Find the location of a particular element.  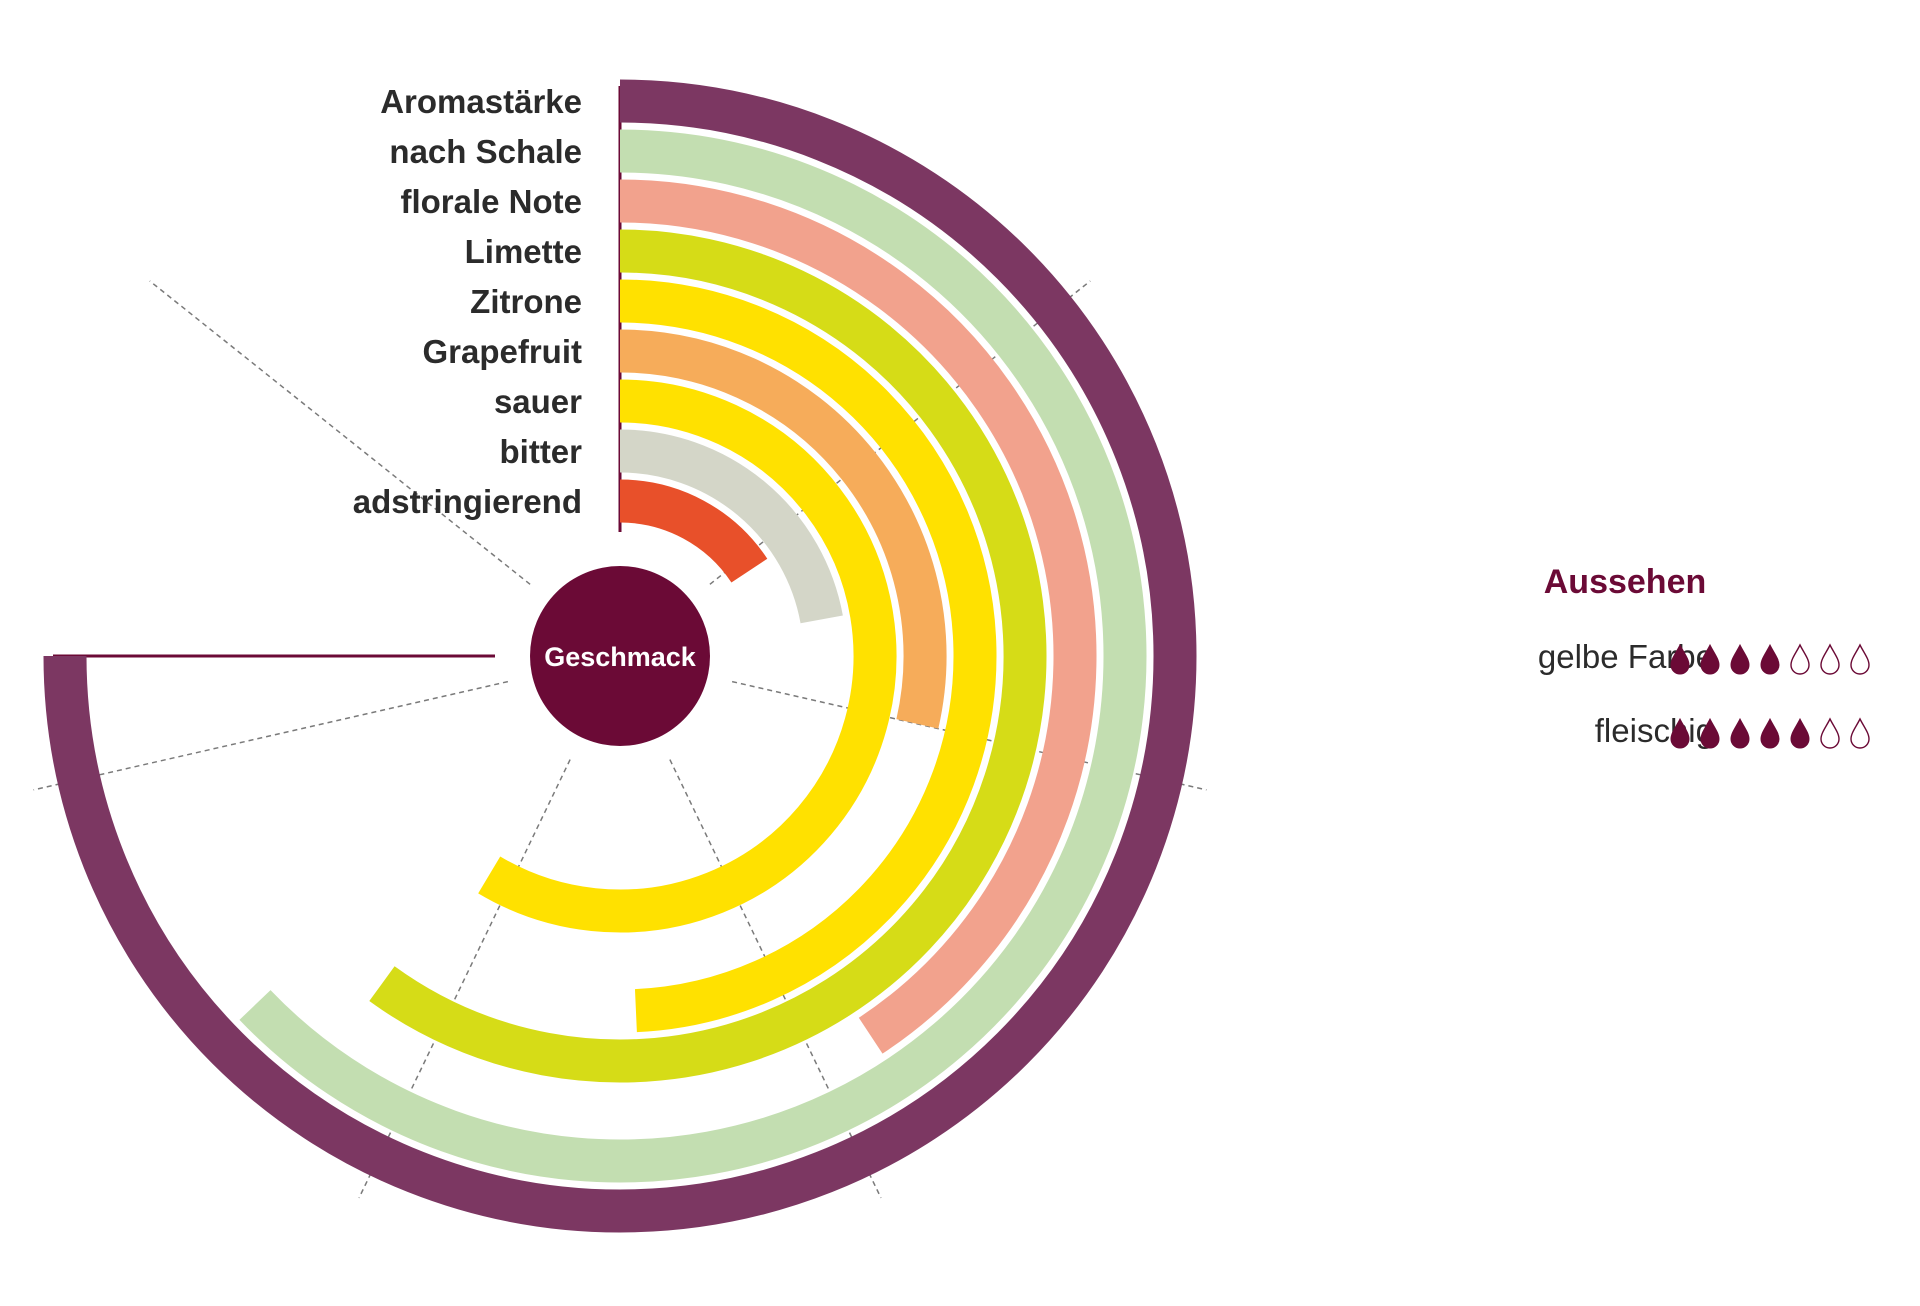

label-limette: Limette is located at coordinates (523, 251).